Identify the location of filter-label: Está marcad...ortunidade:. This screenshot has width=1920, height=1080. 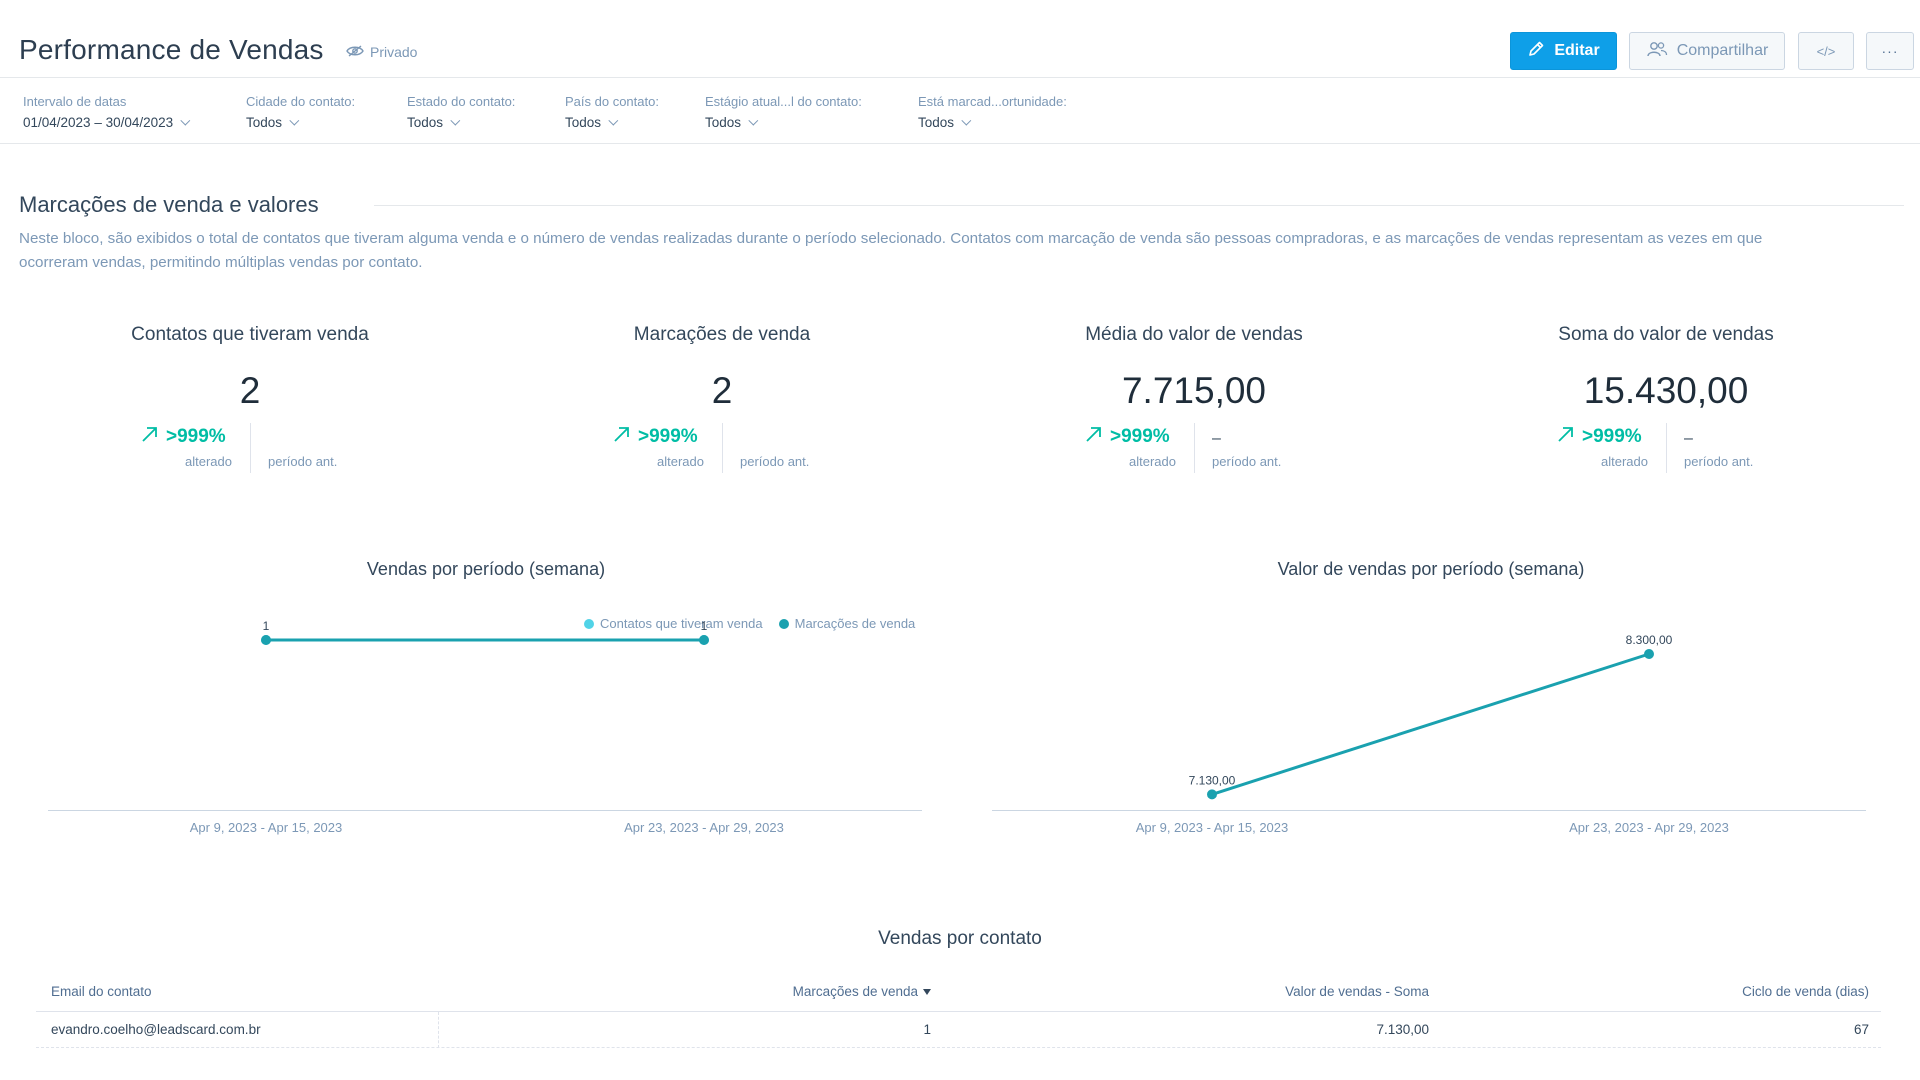
(992, 101).